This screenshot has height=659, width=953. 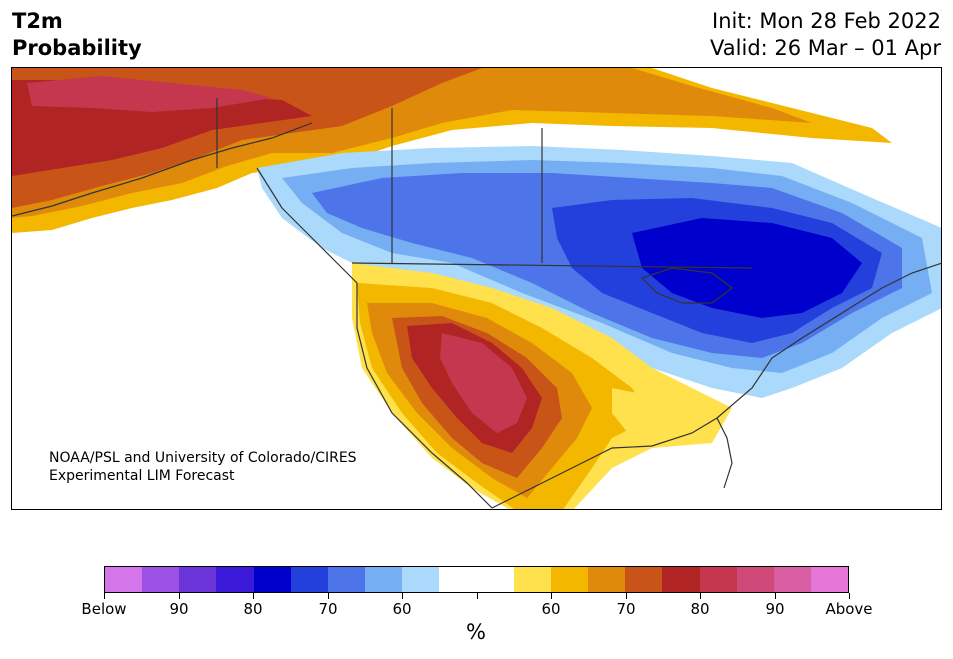 I want to click on warm-region-alaska-peak, so click(x=149, y=94).